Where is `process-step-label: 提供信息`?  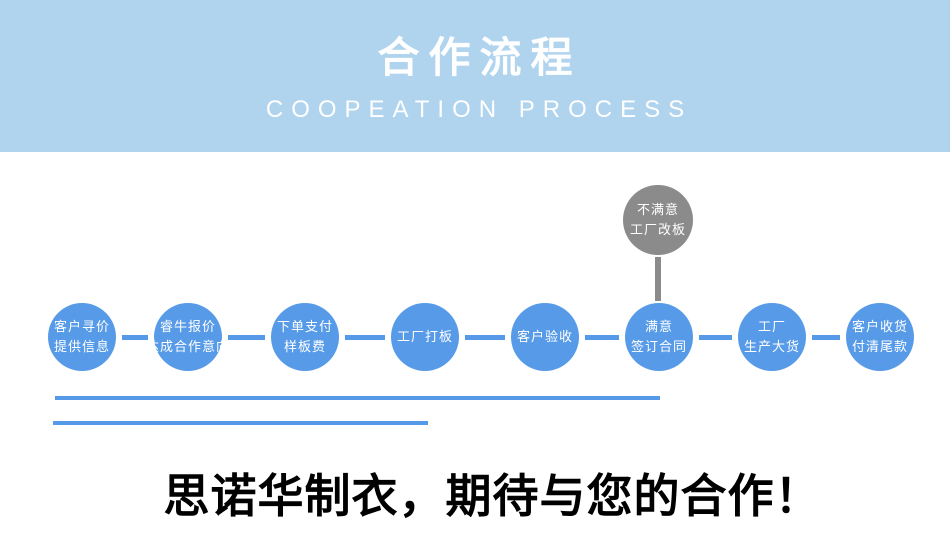 process-step-label: 提供信息 is located at coordinates (81, 346).